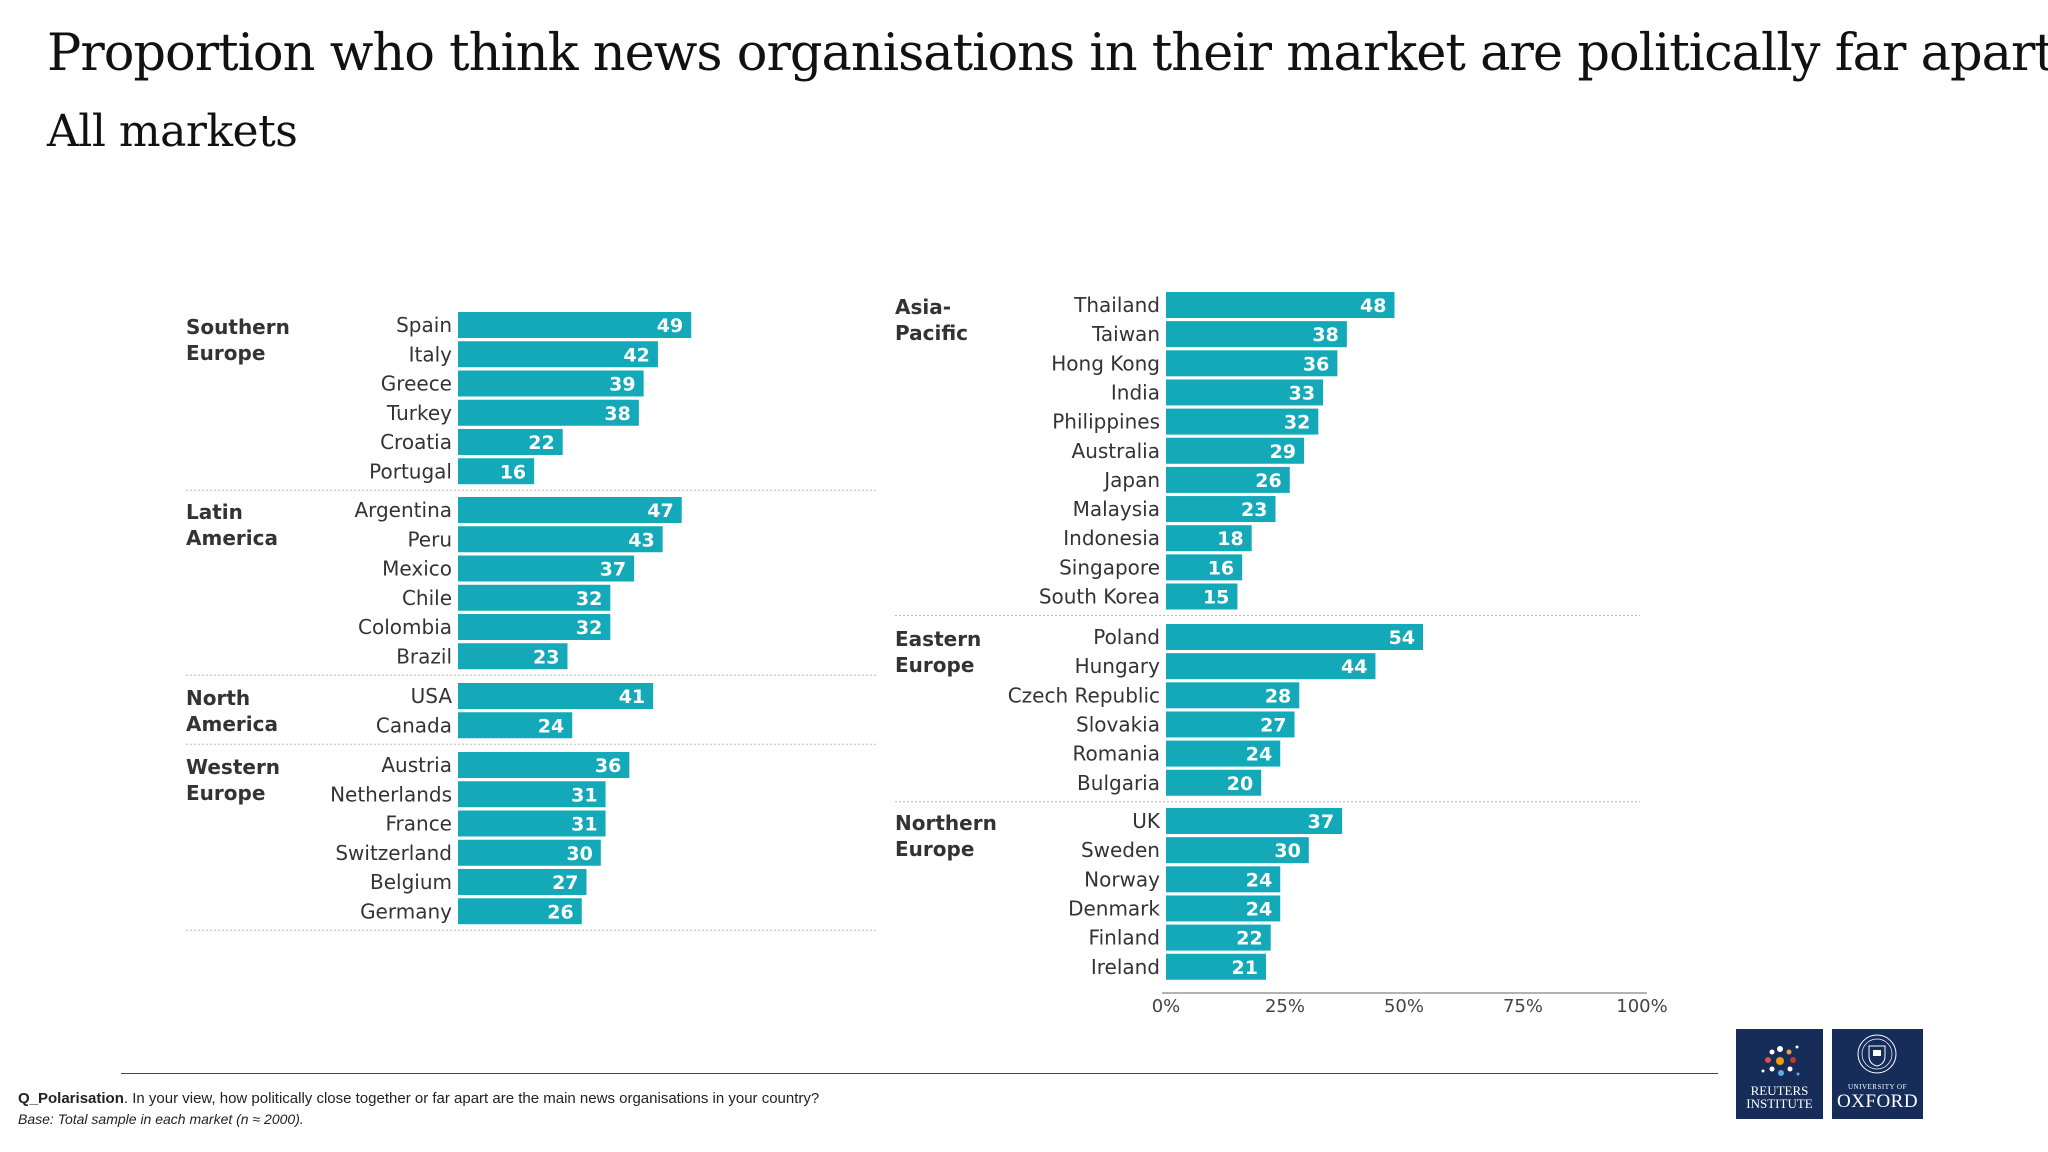 The height and width of the screenshot is (1152, 2048). Describe the element at coordinates (1116, 305) in the screenshot. I see `category-label-thailand: Thailand` at that location.